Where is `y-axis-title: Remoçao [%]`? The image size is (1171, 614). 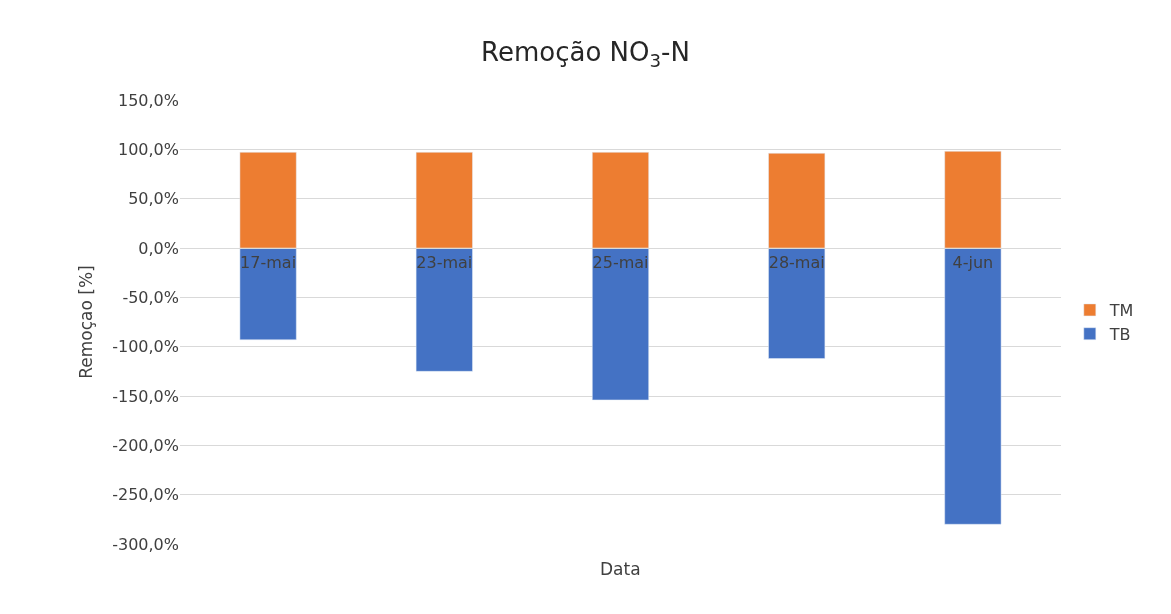 y-axis-title: Remoçao [%] is located at coordinates (85, 322).